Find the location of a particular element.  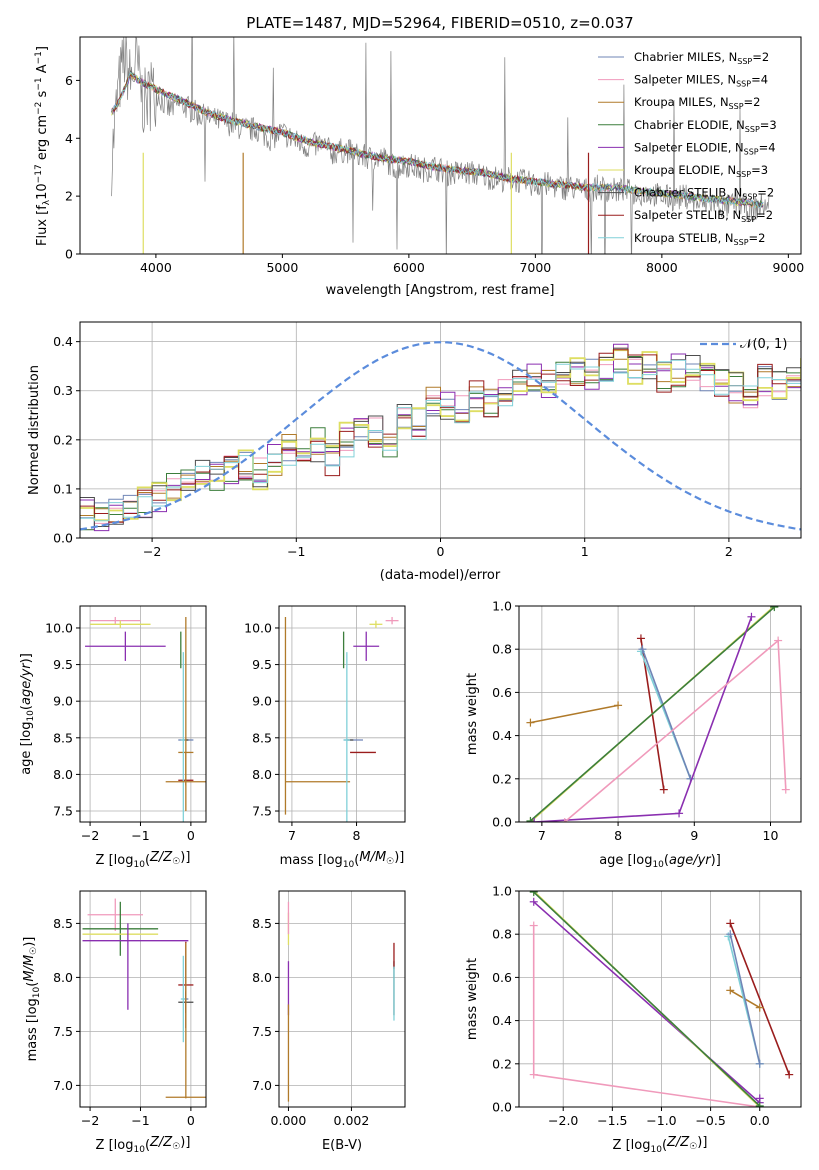

x-tick-label: 8 is located at coordinates (357, 835).